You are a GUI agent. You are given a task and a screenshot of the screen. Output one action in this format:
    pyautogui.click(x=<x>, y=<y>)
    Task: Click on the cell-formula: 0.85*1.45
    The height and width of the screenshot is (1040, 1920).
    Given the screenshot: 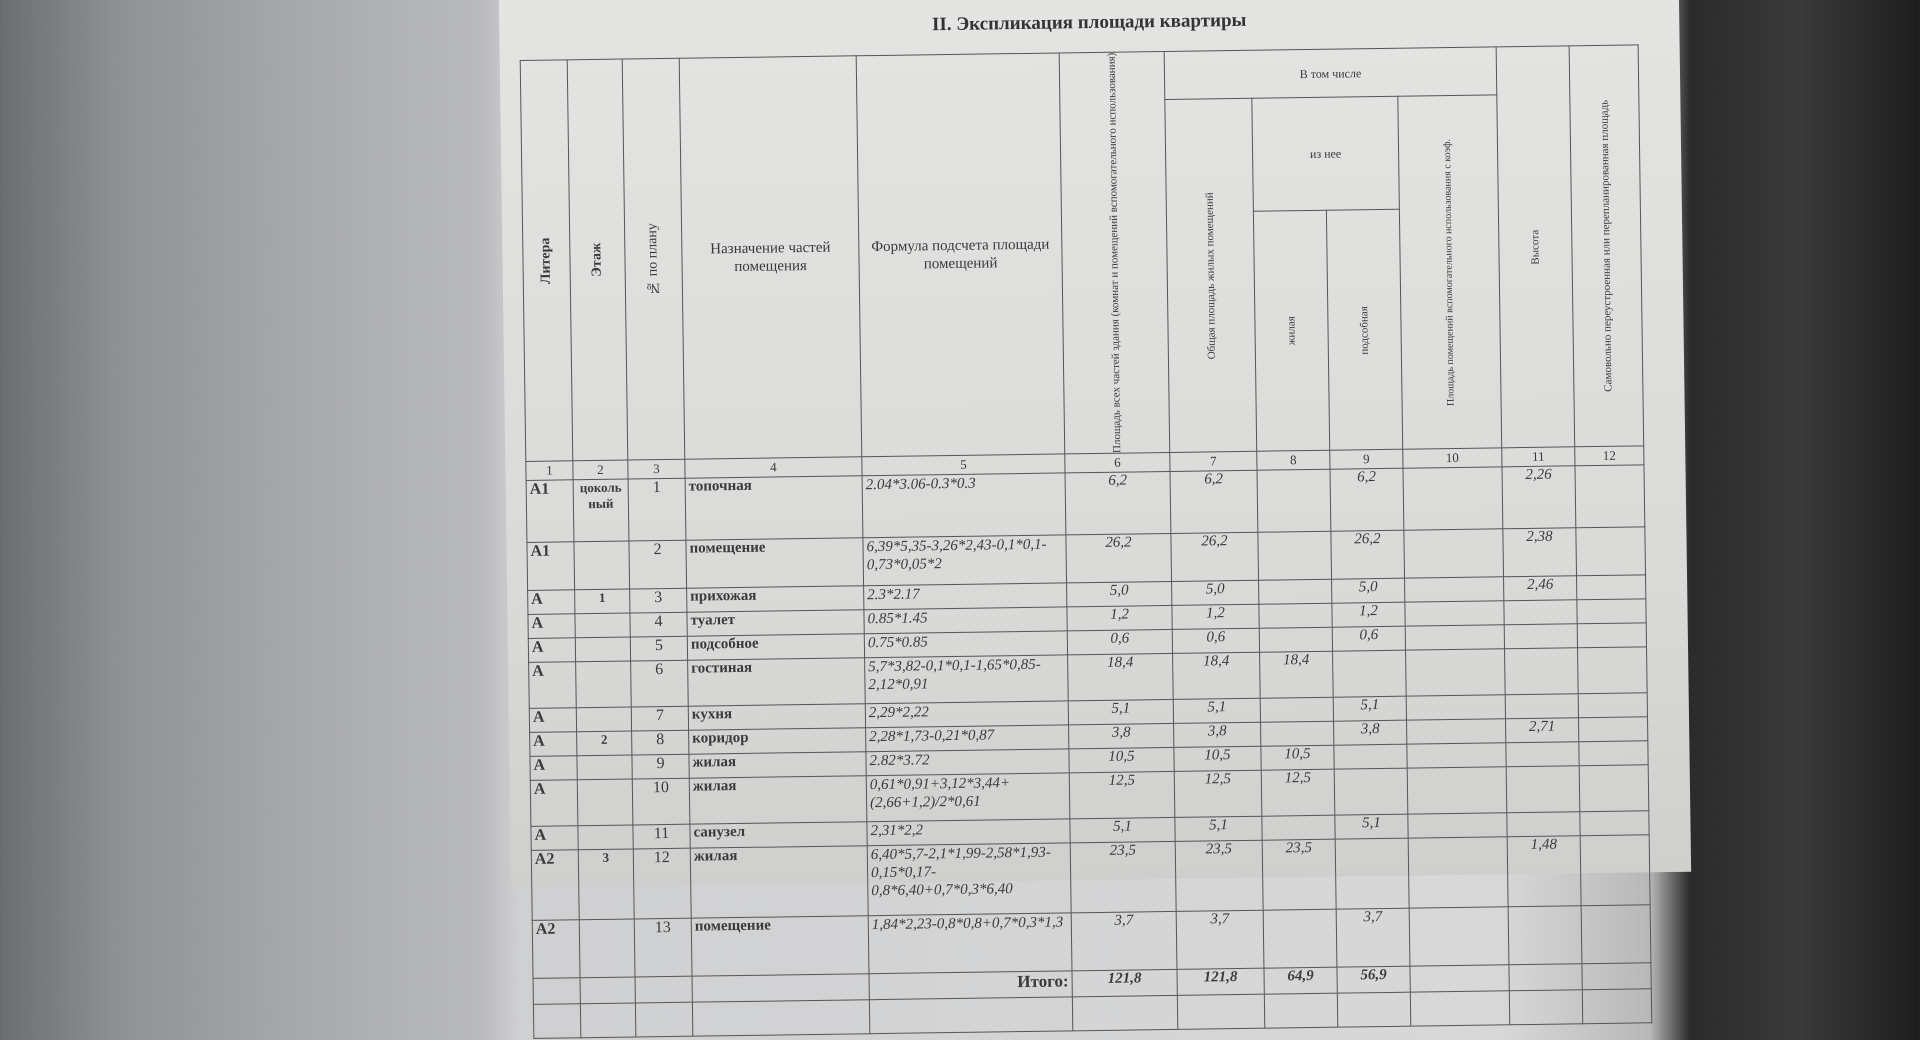 What is the action you would take?
    pyautogui.click(x=965, y=621)
    